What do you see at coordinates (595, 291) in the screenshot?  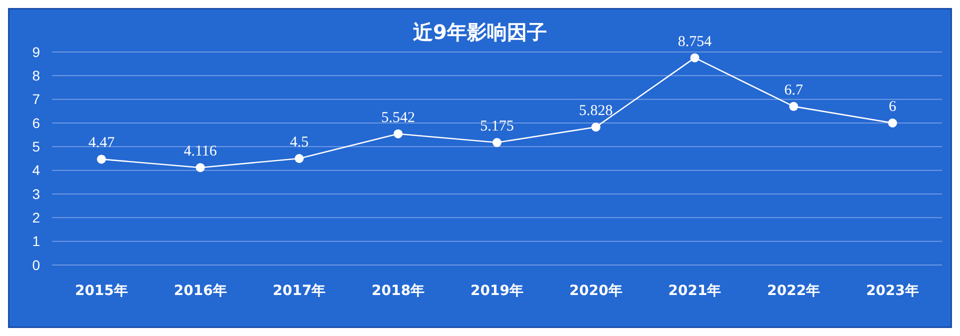 I see `x-tick-label: 2020年` at bounding box center [595, 291].